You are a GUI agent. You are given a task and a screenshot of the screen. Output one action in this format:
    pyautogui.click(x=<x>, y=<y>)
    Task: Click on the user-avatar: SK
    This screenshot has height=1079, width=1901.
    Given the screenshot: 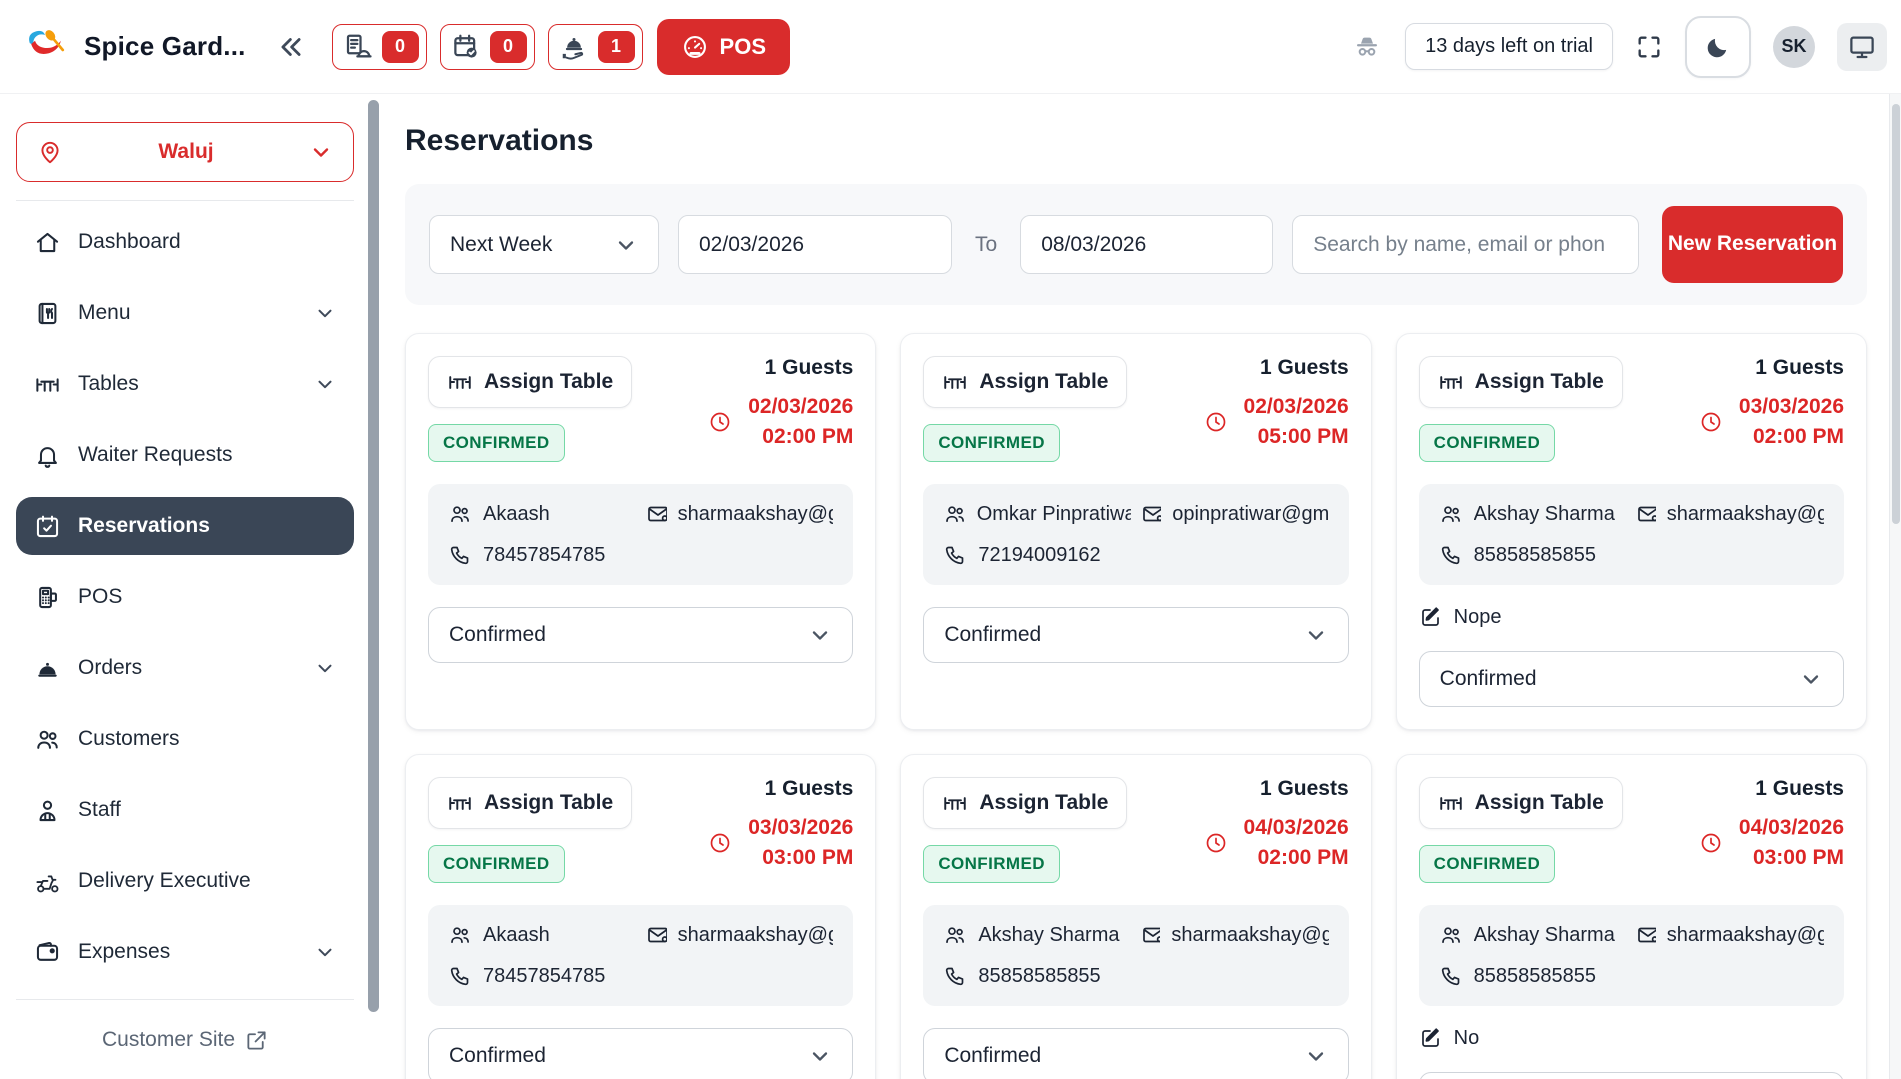 What is the action you would take?
    pyautogui.click(x=1794, y=46)
    